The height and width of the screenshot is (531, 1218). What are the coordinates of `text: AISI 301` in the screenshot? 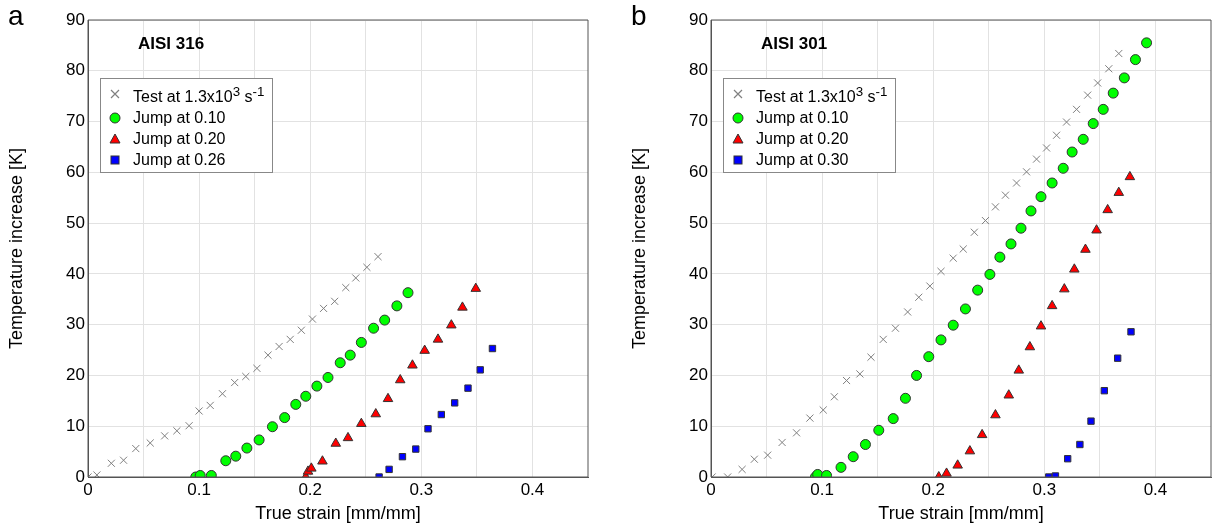 It's located at (794, 44).